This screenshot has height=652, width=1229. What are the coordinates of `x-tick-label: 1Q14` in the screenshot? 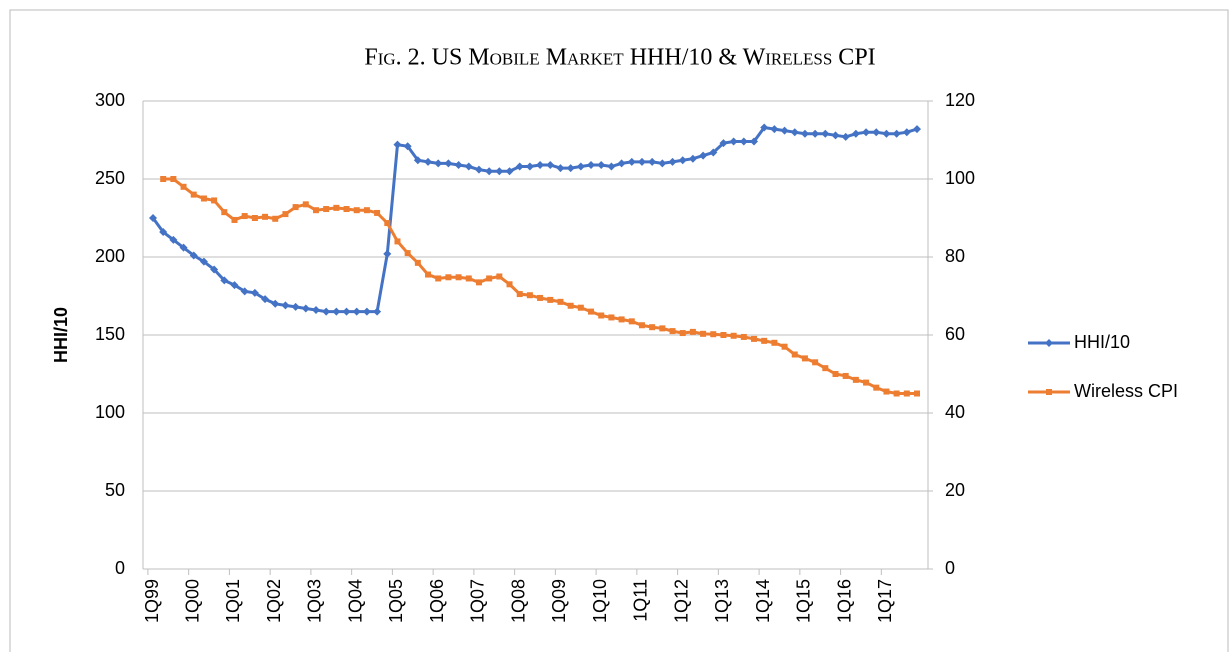 It's located at (763, 601).